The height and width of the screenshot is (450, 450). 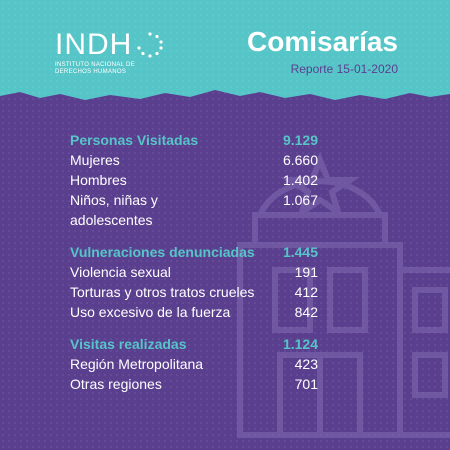 What do you see at coordinates (111, 220) in the screenshot?
I see `stat-label-line-2: adolescentes` at bounding box center [111, 220].